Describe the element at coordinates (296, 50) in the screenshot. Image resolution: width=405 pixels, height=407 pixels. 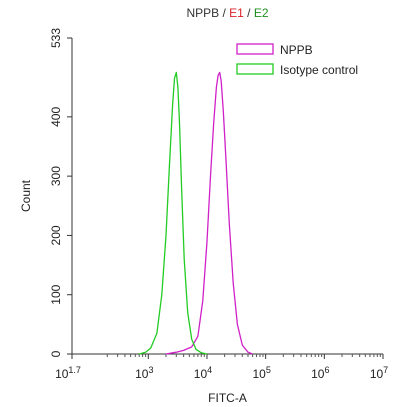
I see `legend-label: NPPB` at that location.